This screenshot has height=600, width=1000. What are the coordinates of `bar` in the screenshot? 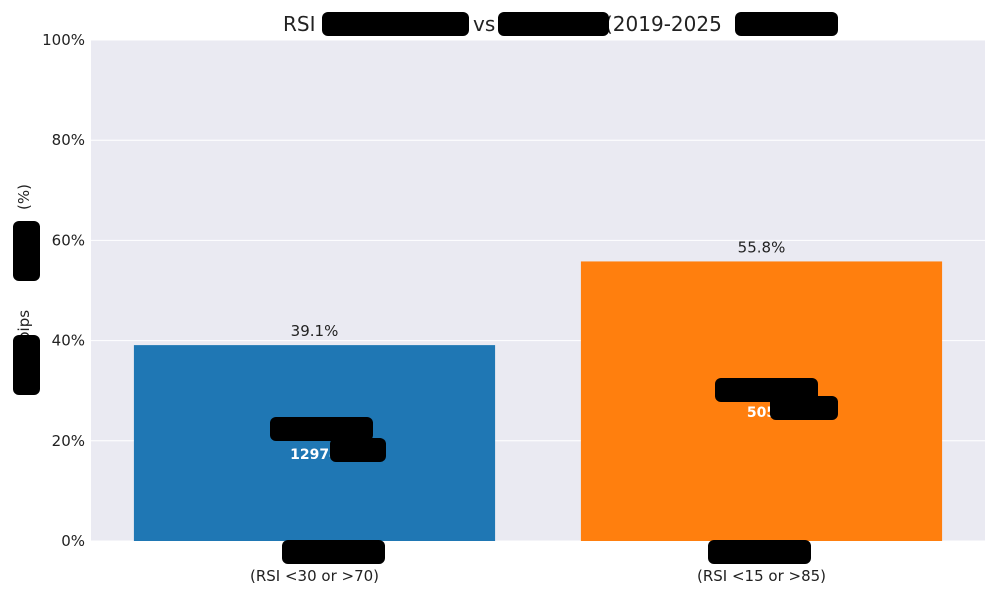 It's located at (314, 443).